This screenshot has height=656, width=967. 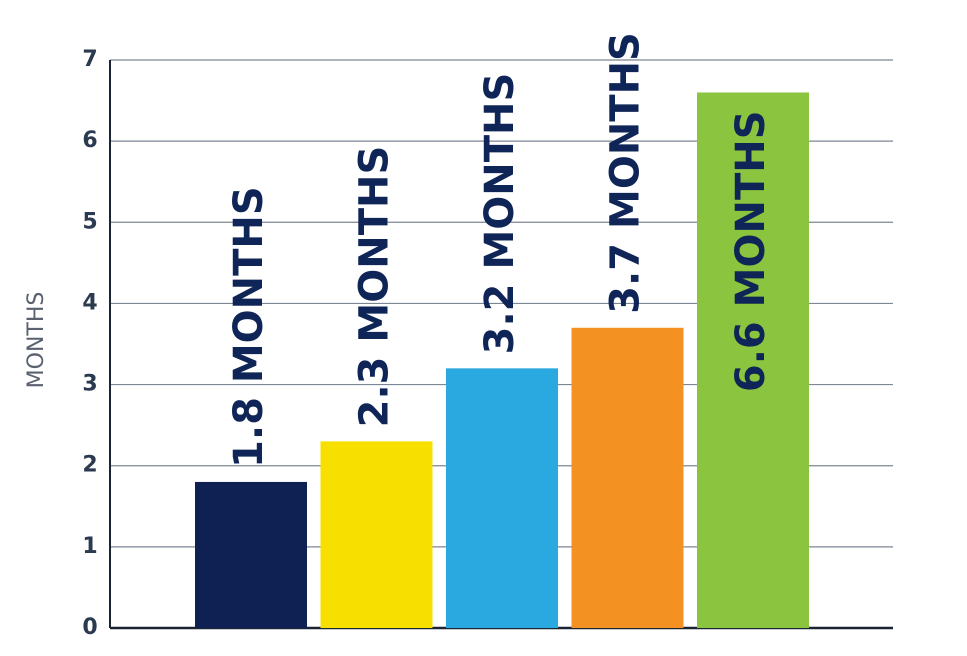 I want to click on y-tick-label: 7, so click(x=89, y=59).